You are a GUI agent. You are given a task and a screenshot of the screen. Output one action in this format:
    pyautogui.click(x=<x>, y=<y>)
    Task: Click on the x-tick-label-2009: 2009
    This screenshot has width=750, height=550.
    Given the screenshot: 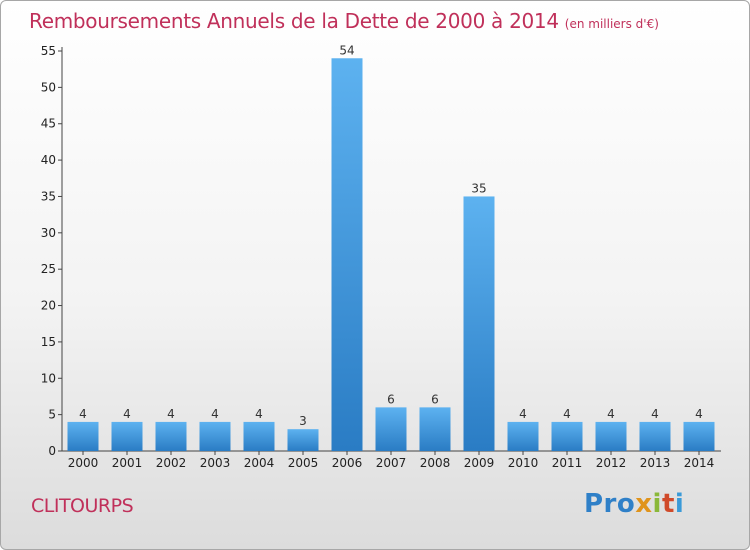 What is the action you would take?
    pyautogui.click(x=479, y=463)
    